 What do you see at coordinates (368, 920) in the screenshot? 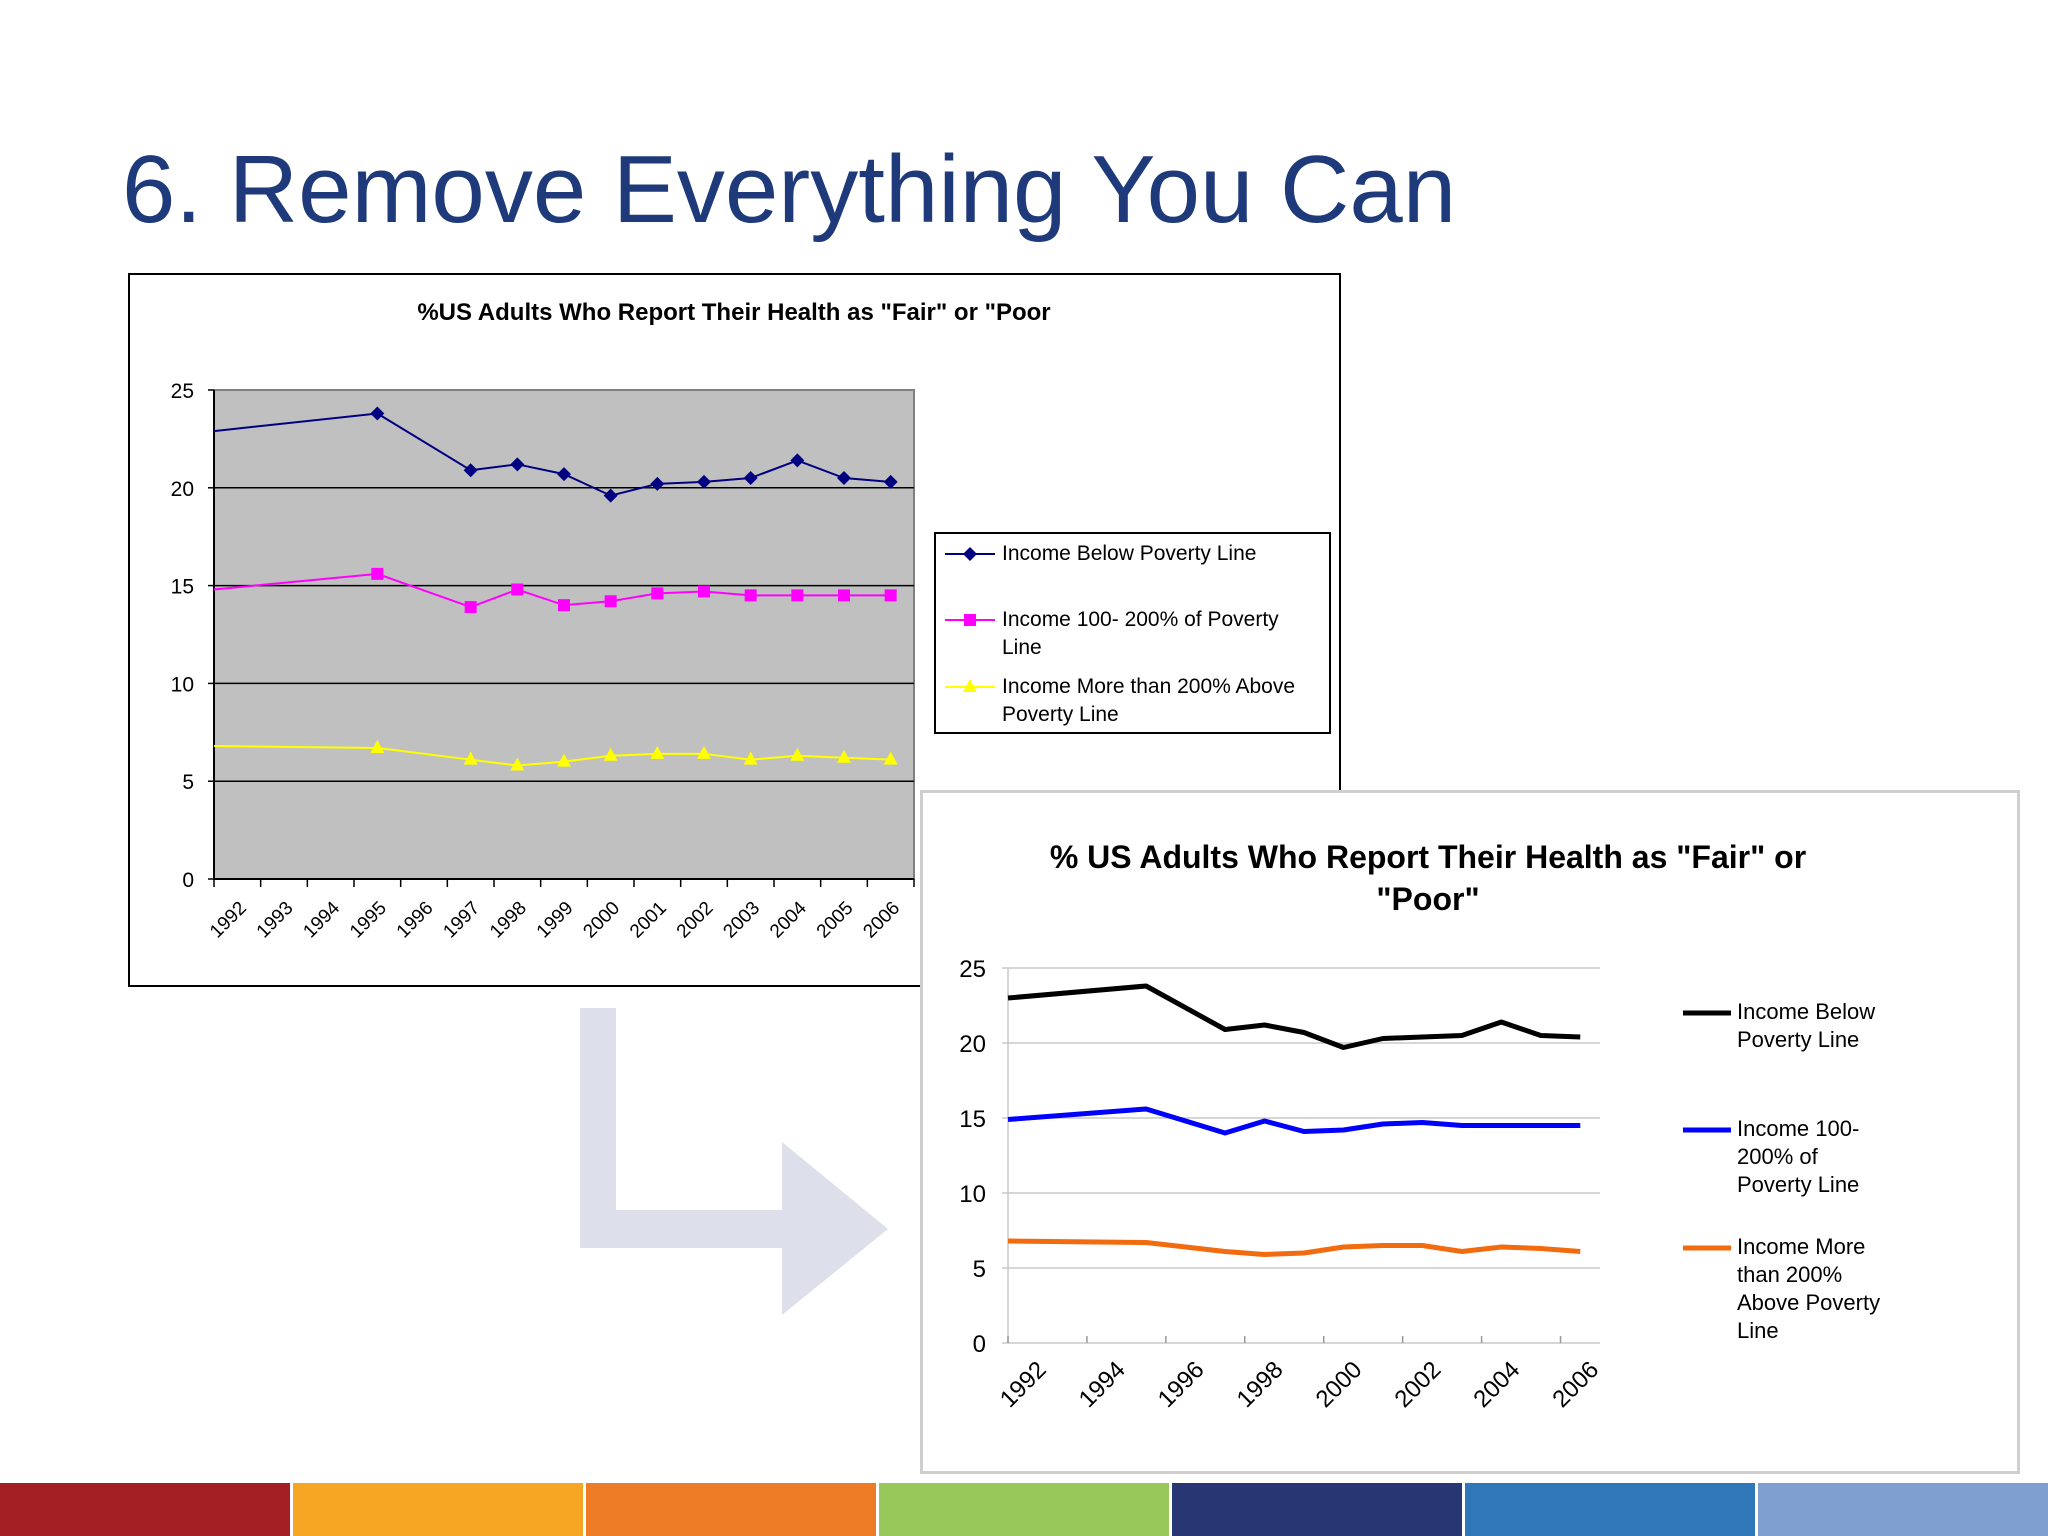
I see `x-tick-label: 1995` at bounding box center [368, 920].